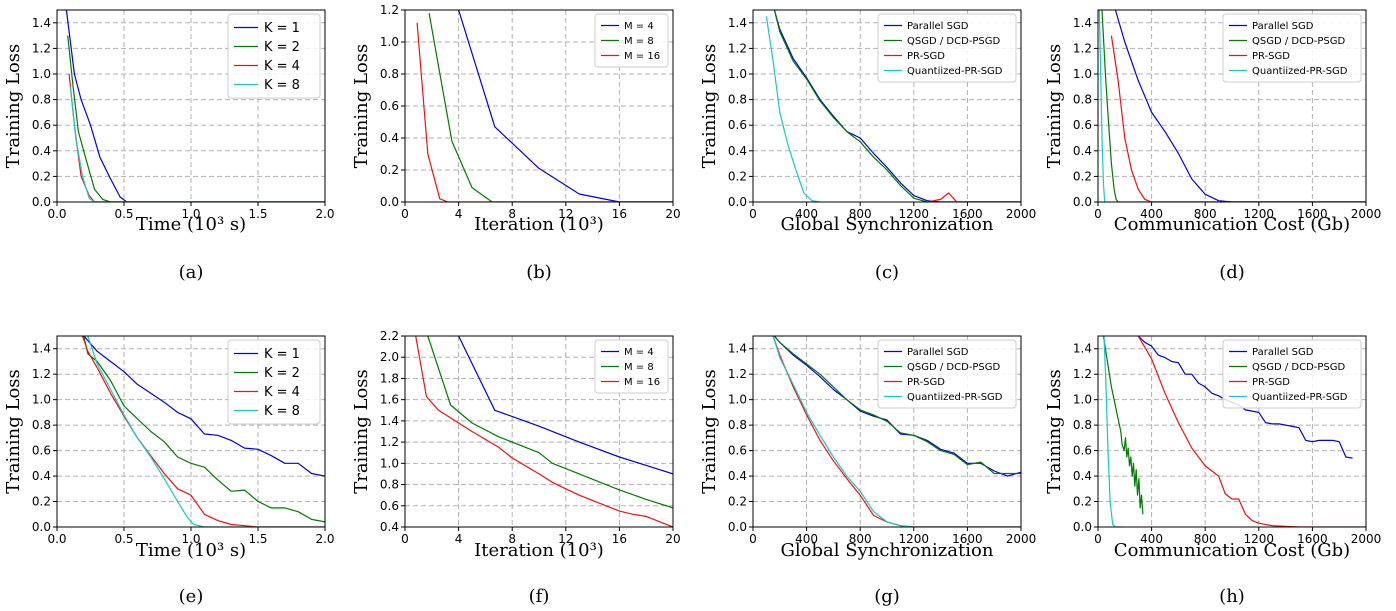 The height and width of the screenshot is (611, 1396). I want to click on legend-label: Quantiized-PR-SGD, so click(1300, 397).